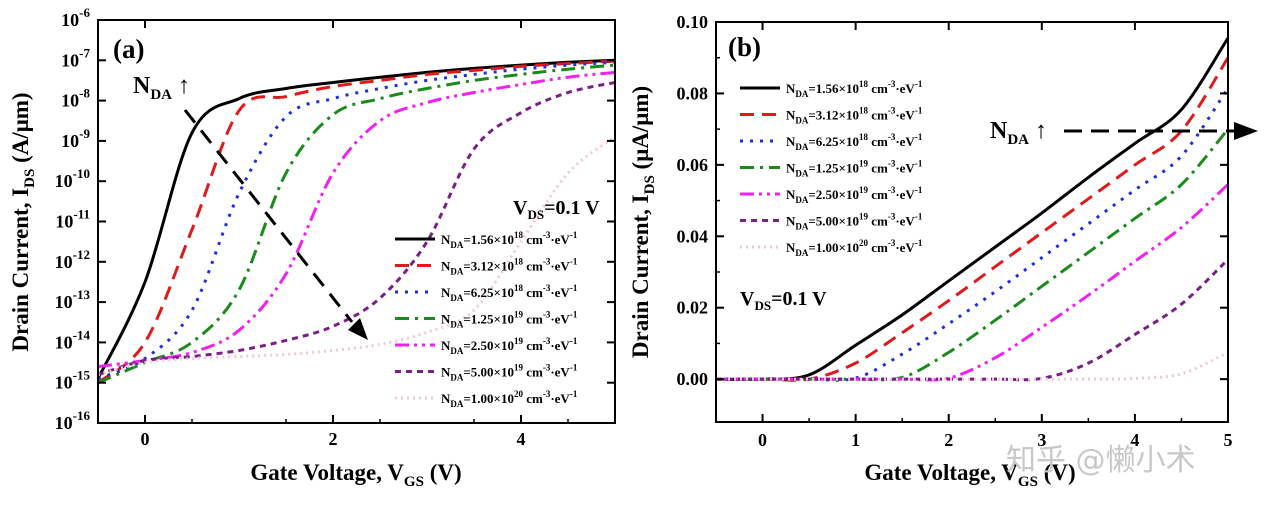 This screenshot has height=509, width=1273. I want to click on panel-a-y-tick-label: 10⁻¹¹, so click(72, 219).